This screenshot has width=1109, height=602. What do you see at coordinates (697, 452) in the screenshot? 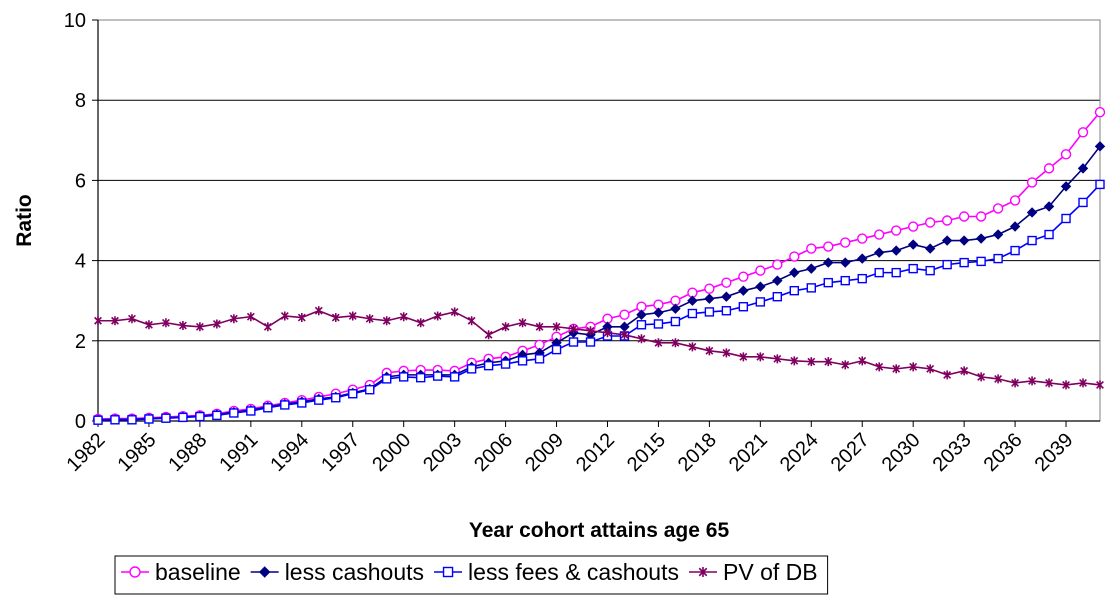
I see `x-tick-label: 2018` at bounding box center [697, 452].